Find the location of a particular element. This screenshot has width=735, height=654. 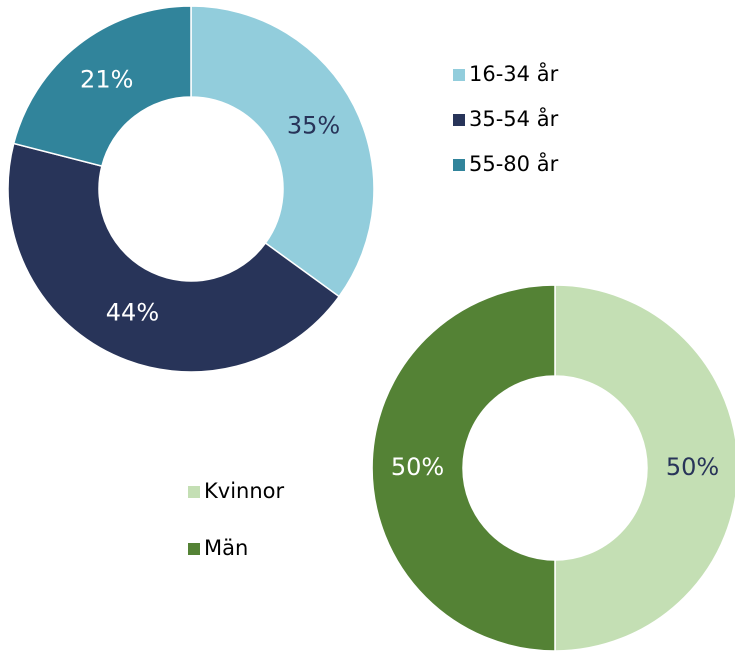

data-label: 21% is located at coordinates (106, 79).